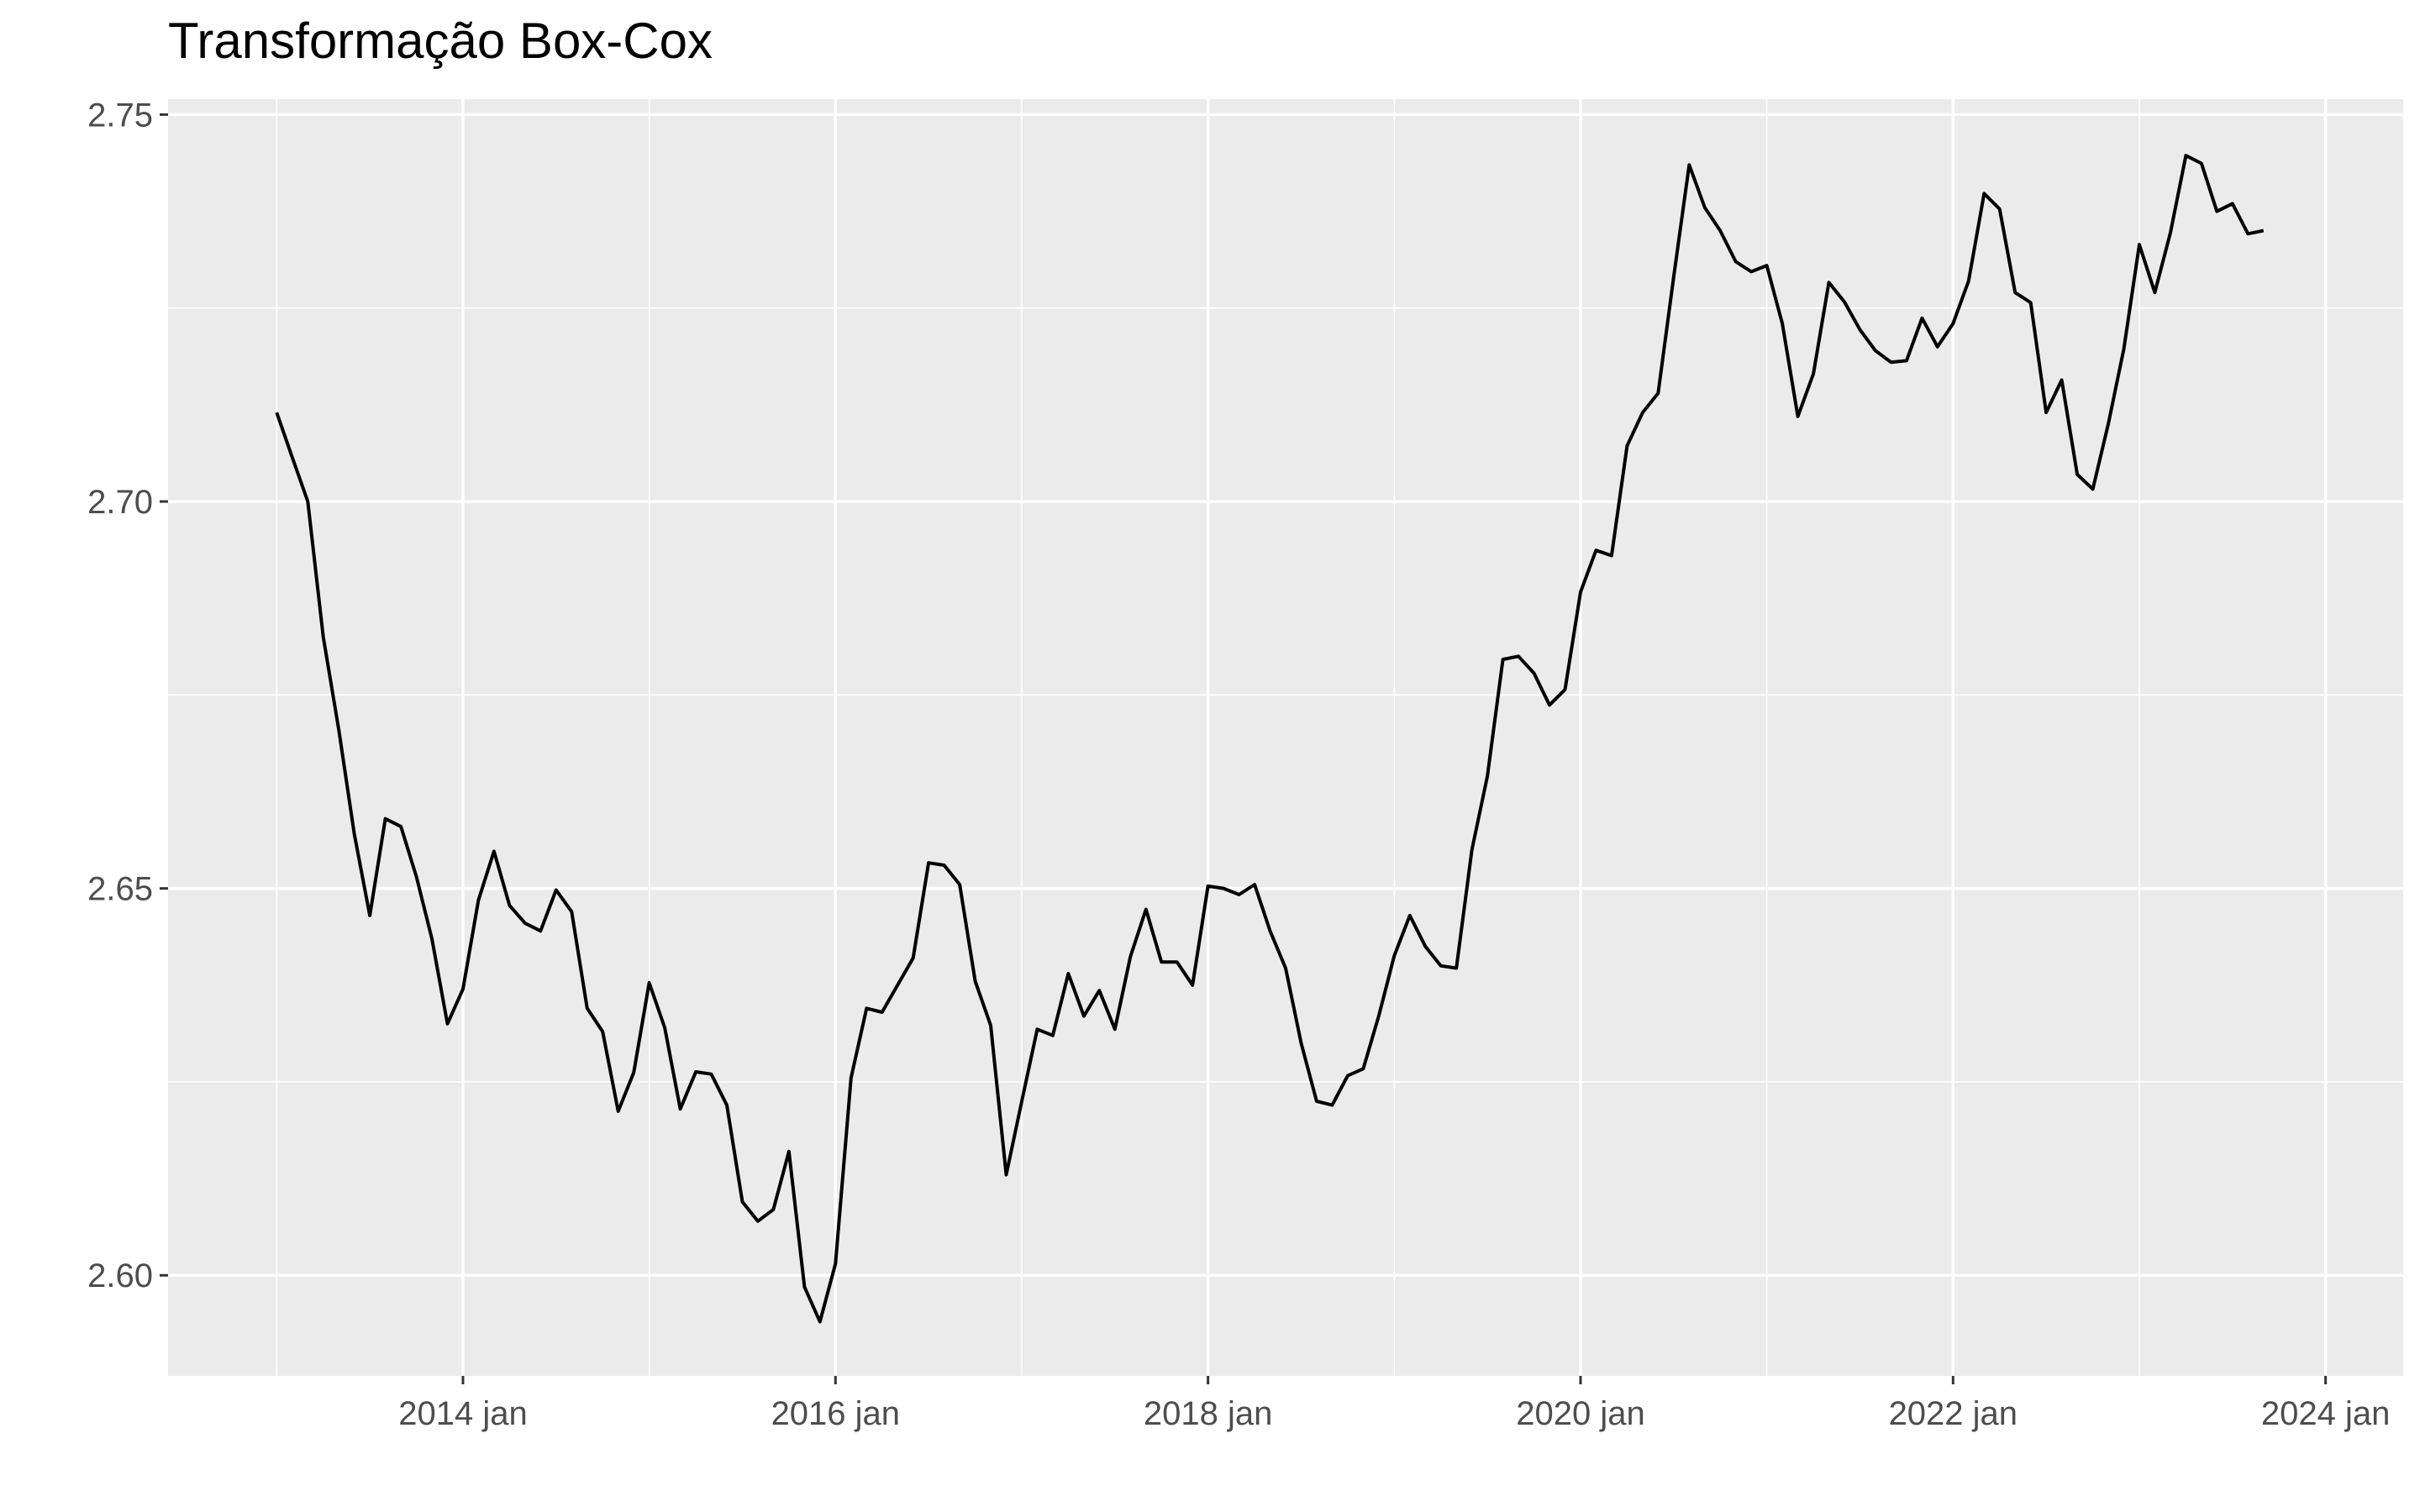  What do you see at coordinates (120, 889) in the screenshot?
I see `y-tick-label: 2.65` at bounding box center [120, 889].